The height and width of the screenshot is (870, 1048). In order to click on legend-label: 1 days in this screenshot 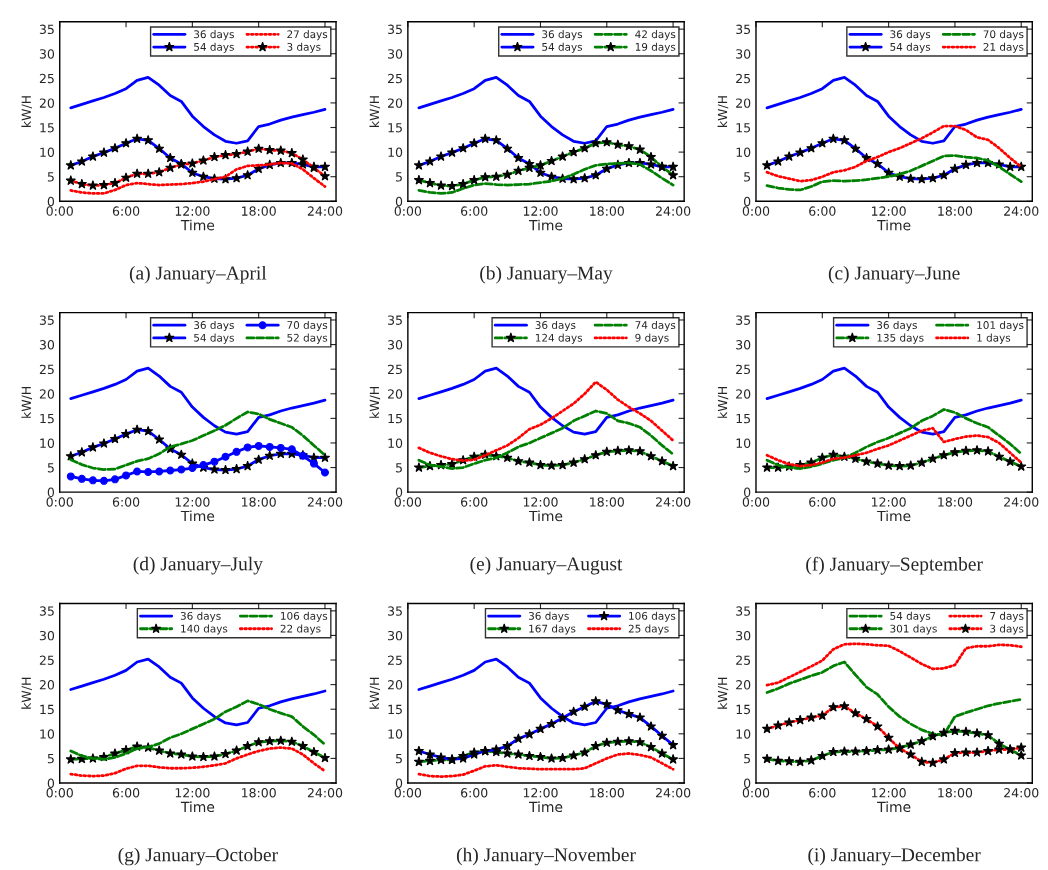, I will do `click(994, 338)`.